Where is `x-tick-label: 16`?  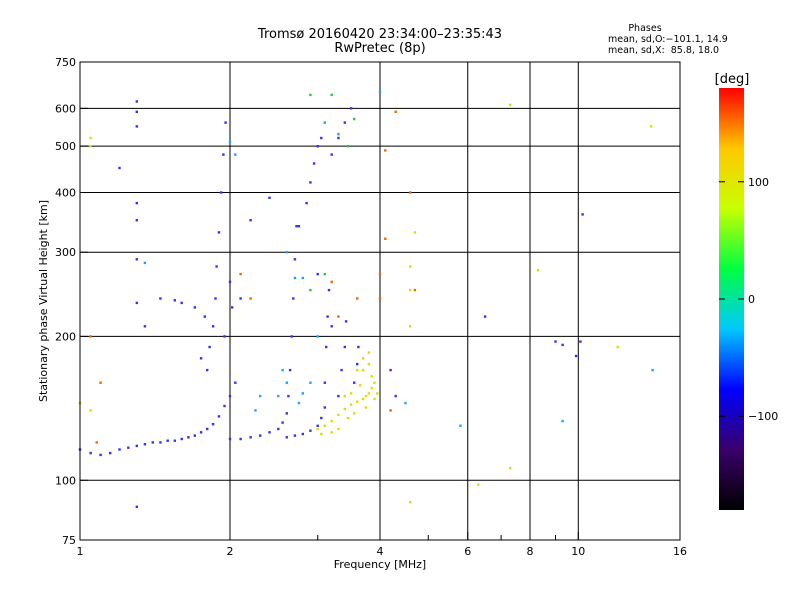
x-tick-label: 16 is located at coordinates (680, 551).